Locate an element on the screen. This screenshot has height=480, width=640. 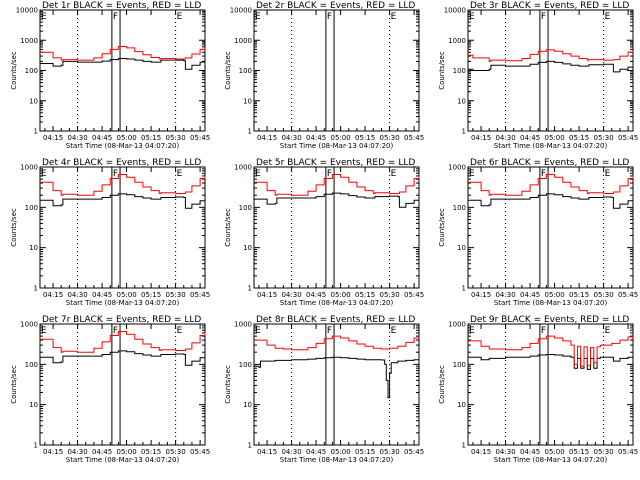
chart-title: Det 3r BLACK = Events, RED = LLD is located at coordinates (549, 6).